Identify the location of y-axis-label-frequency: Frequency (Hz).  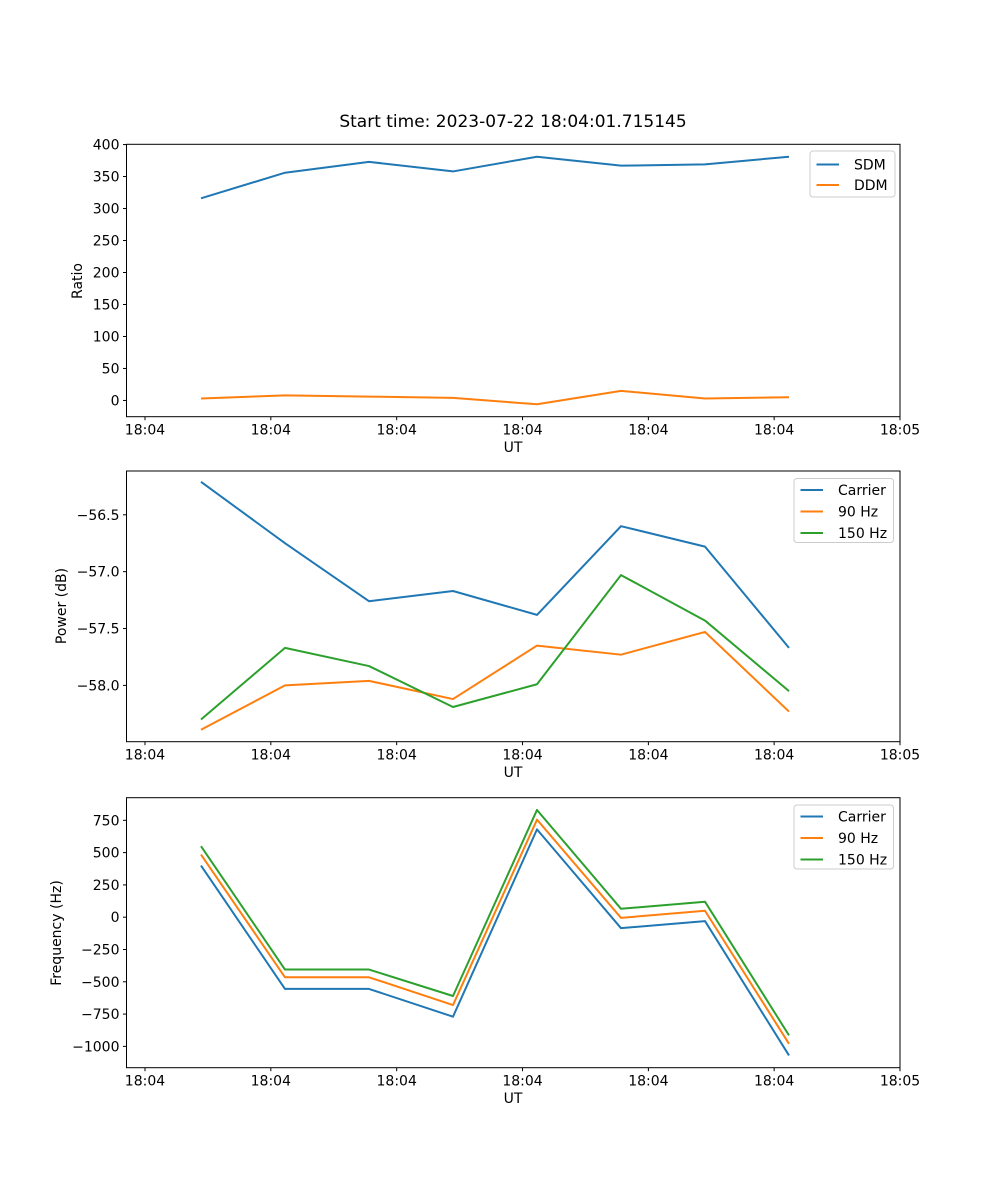
(57, 933).